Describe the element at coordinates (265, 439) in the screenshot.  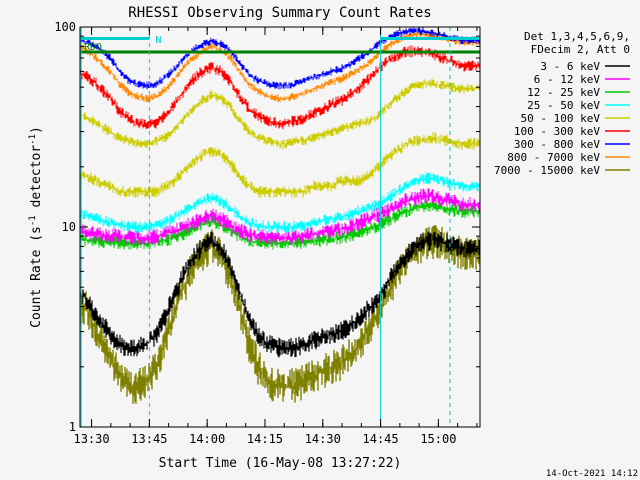
I see `x-tick-label: 14:15` at that location.